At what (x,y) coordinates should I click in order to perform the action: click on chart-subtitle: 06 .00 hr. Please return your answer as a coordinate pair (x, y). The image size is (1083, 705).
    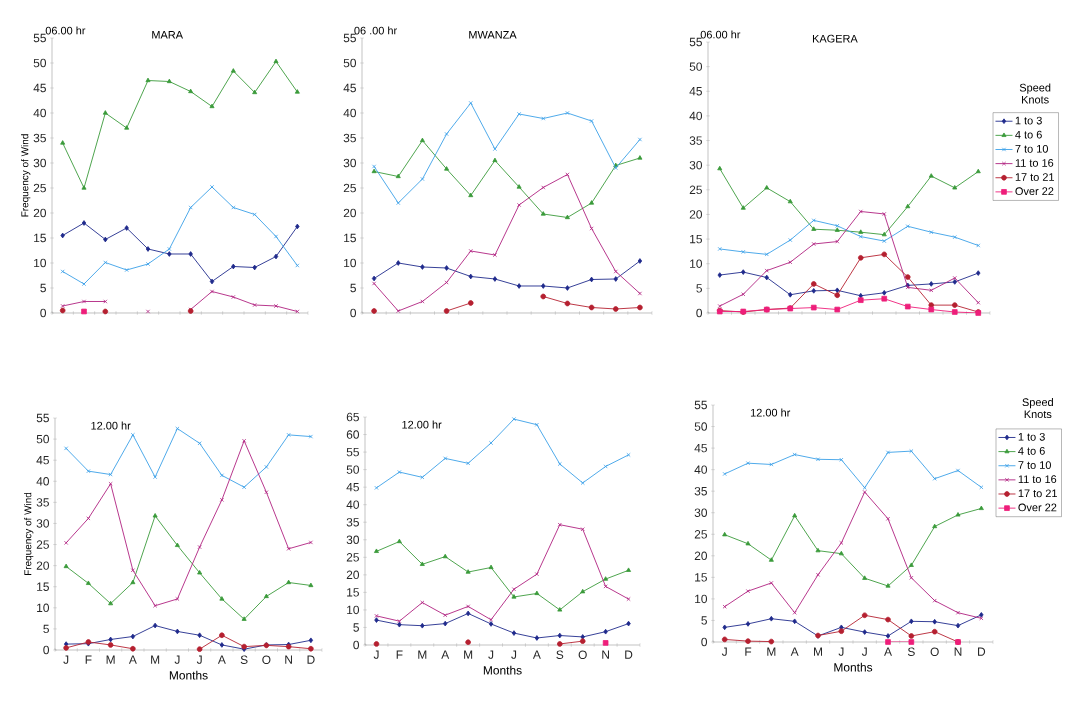
    Looking at the image, I should click on (375, 30).